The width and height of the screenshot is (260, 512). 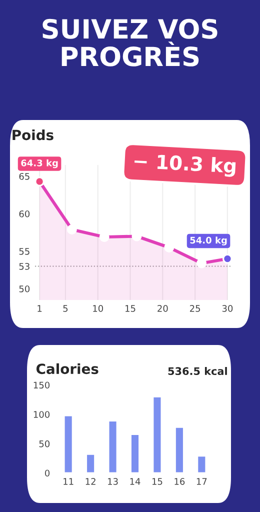 I want to click on x-tick-label: 5, so click(x=65, y=308).